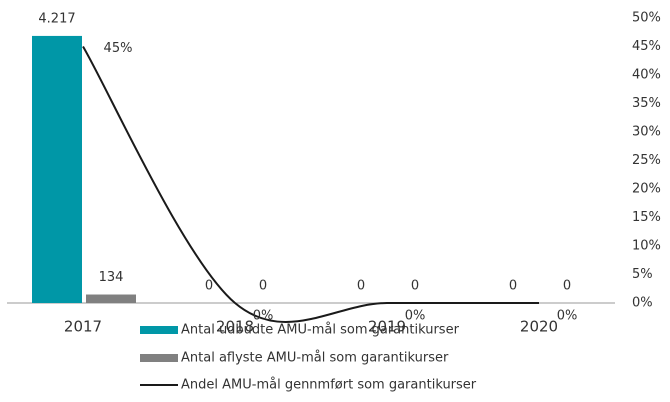  Describe the element at coordinates (111, 277) in the screenshot. I see `data-label: 134` at that location.